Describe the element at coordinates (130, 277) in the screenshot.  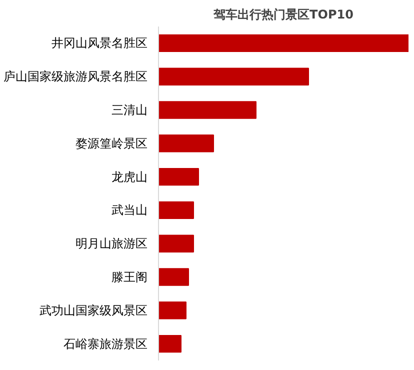
I see `y-tick-label: 滕王阁` at that location.